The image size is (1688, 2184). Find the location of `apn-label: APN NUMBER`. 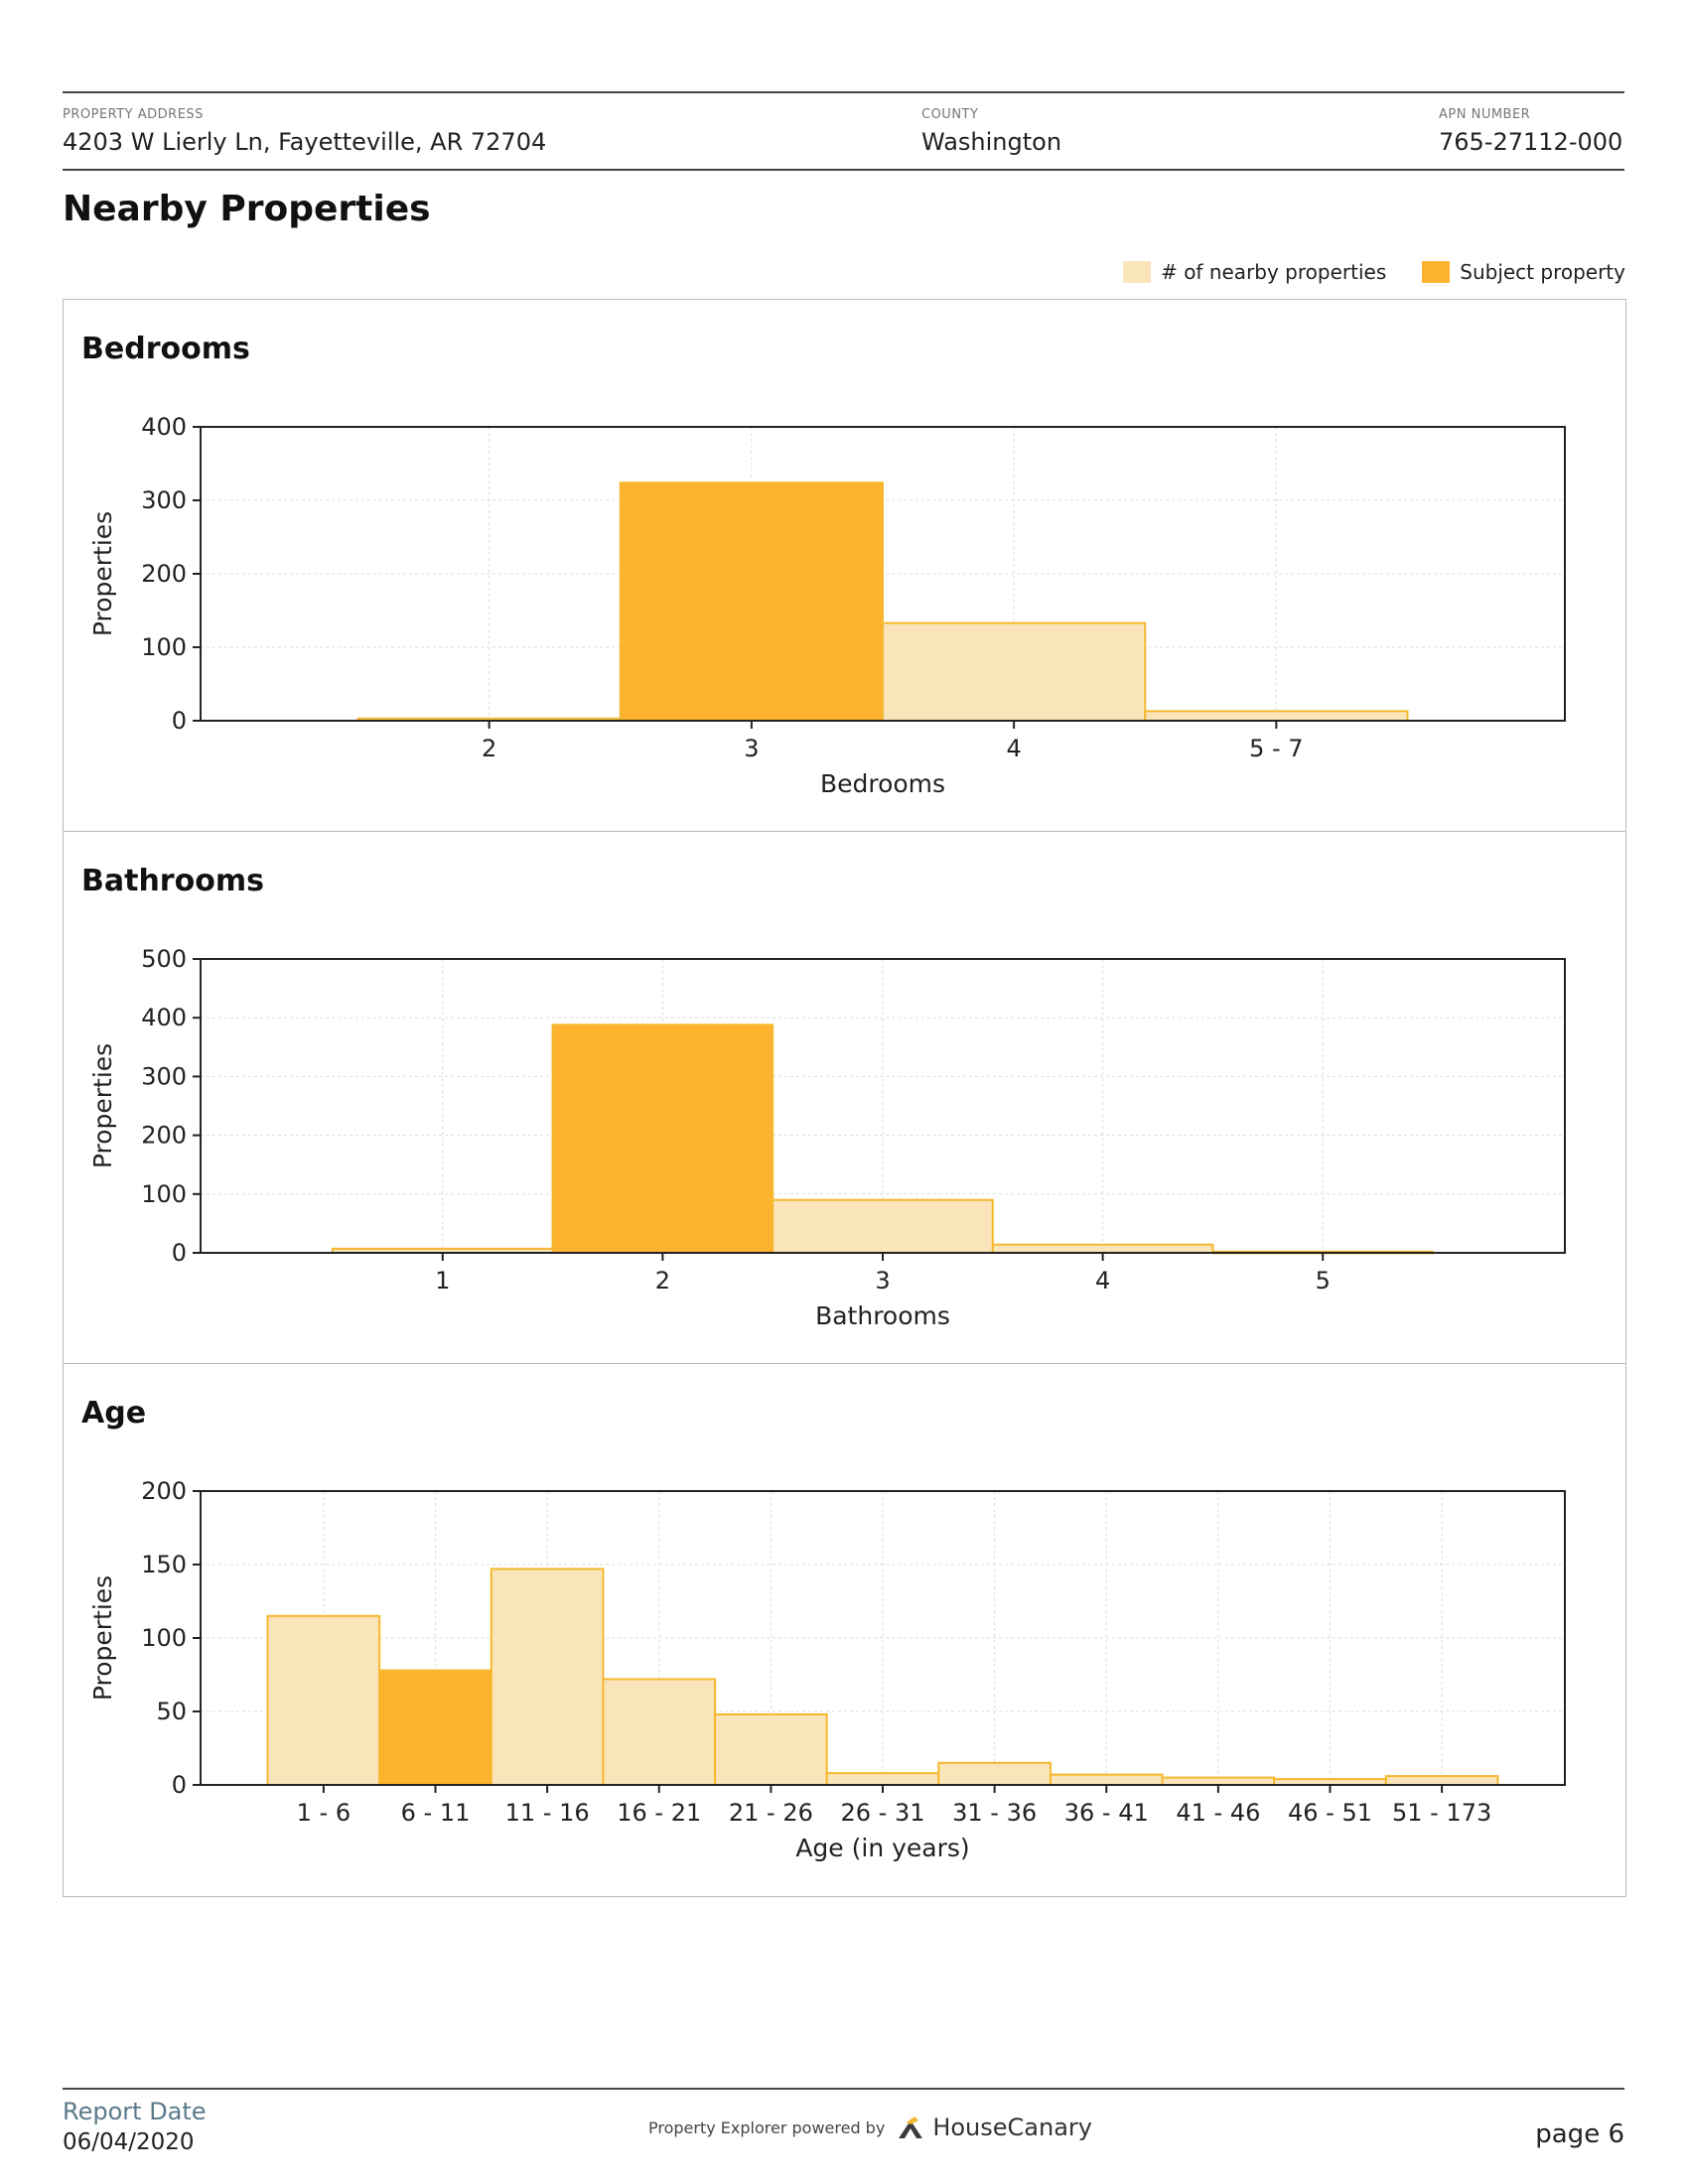

apn-label: APN NUMBER is located at coordinates (1485, 114).